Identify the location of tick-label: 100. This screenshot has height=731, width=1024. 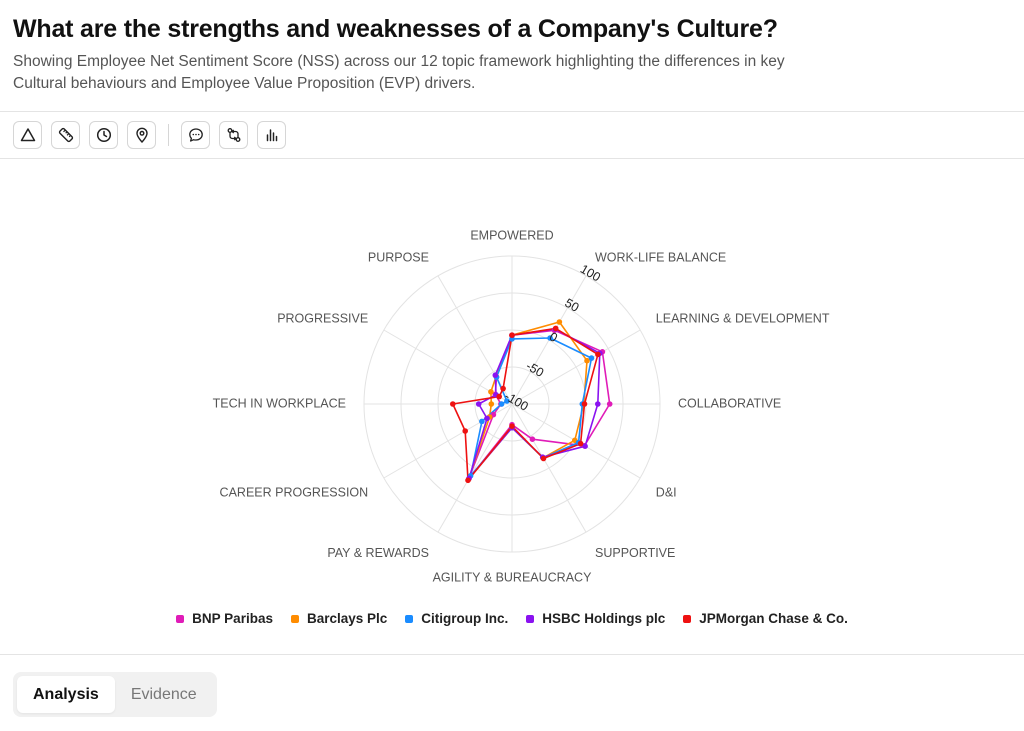
(590, 273).